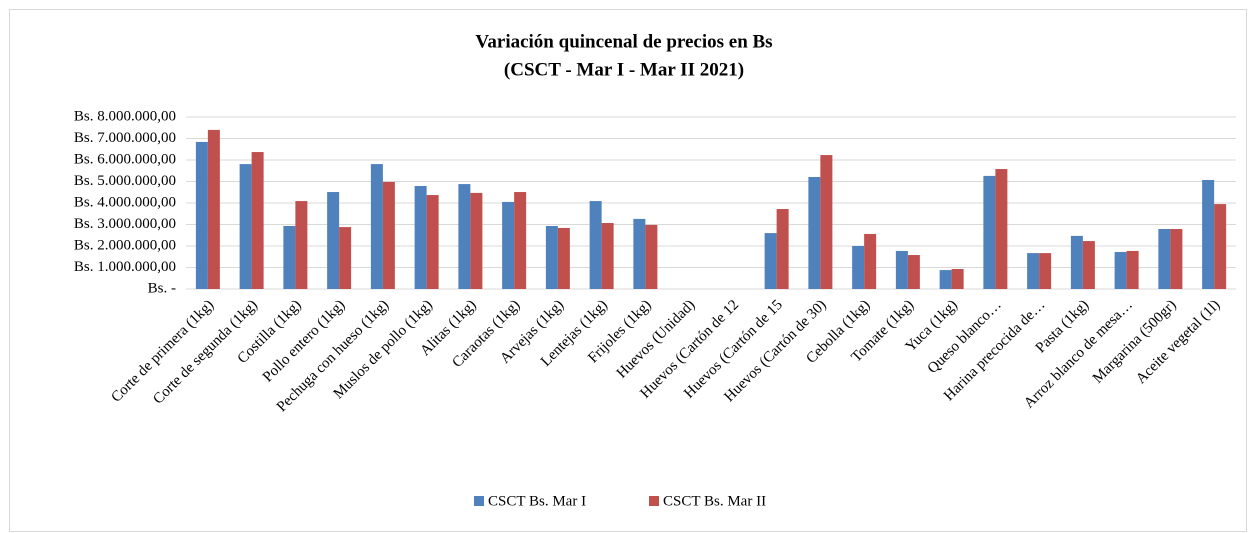 The width and height of the screenshot is (1248, 533). Describe the element at coordinates (623, 41) in the screenshot. I see `chart-title: Variación quincenal de precios en Bs` at that location.